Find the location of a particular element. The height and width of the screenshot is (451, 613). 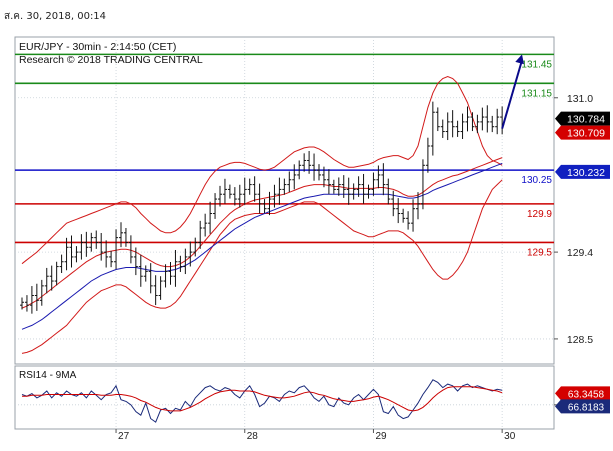

x-tick-label: 28 is located at coordinates (253, 436).